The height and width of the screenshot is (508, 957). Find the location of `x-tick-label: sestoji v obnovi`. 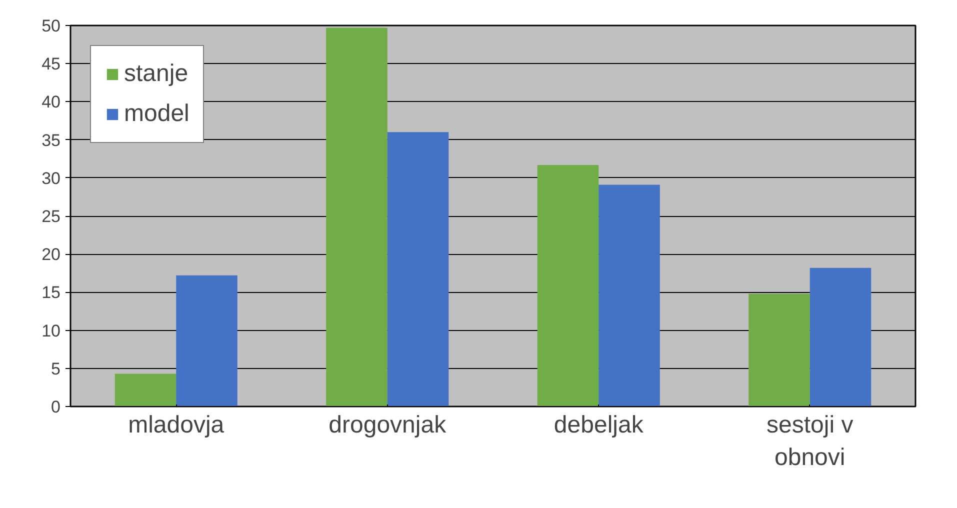

x-tick-label: sestoji v obnovi is located at coordinates (810, 441).